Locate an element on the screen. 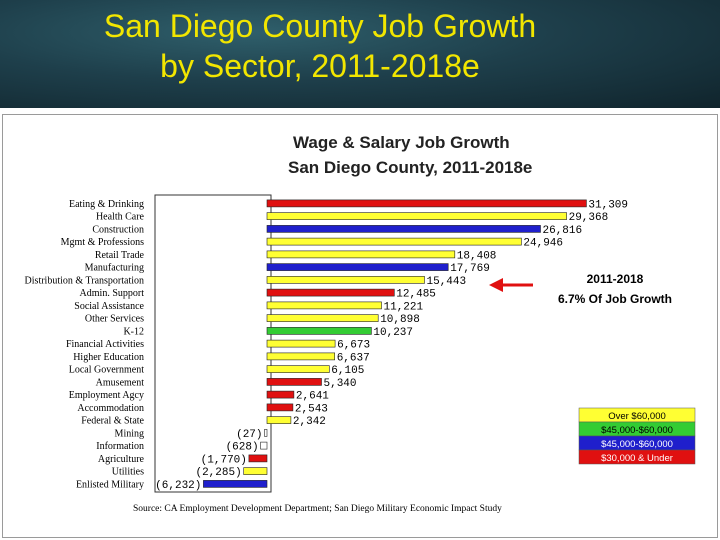 This screenshot has width=720, height=540. legend-label-1: $45,000-$60,000 is located at coordinates (637, 430).